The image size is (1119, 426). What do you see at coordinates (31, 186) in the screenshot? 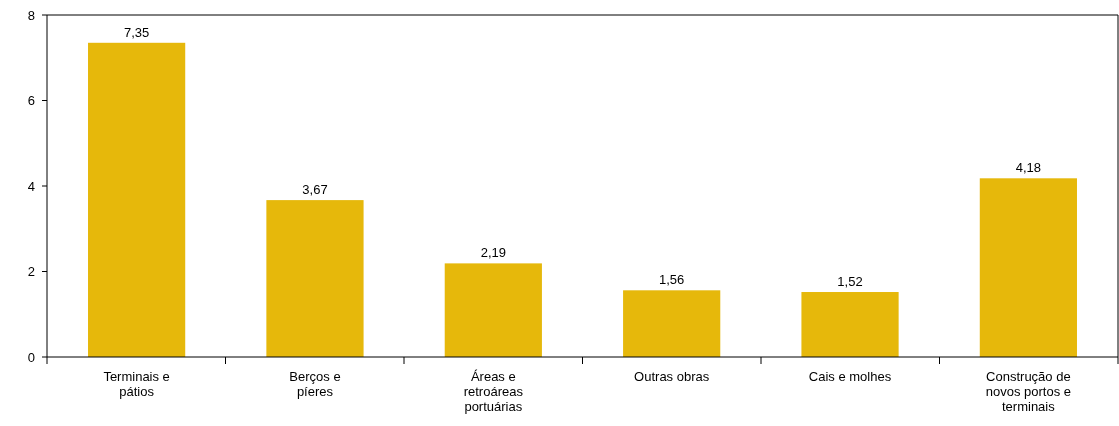
I see `y-tick-label: 4` at bounding box center [31, 186].